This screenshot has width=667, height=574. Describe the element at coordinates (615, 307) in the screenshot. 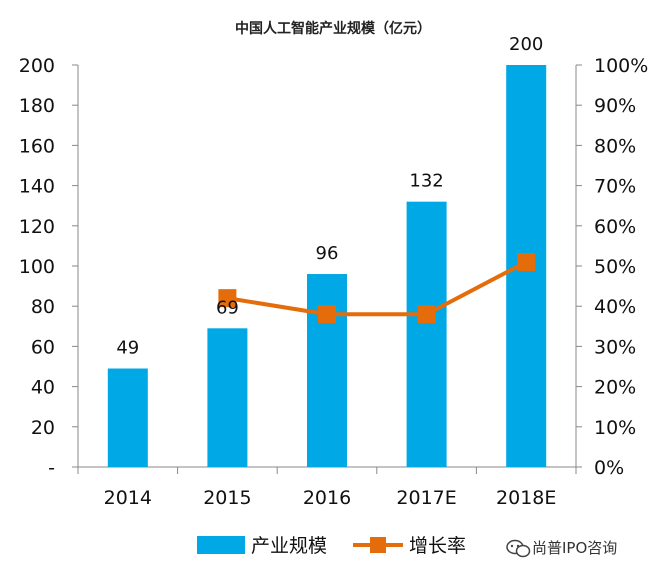

I see `right-tick-label: 40%` at that location.